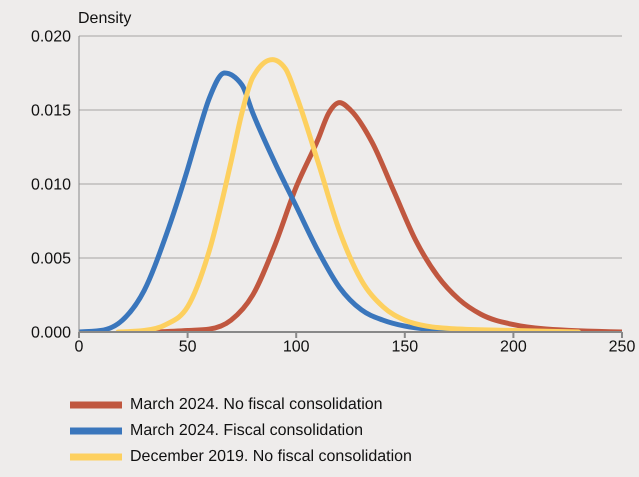  Describe the element at coordinates (513, 347) in the screenshot. I see `x-tick-label: 200` at that location.